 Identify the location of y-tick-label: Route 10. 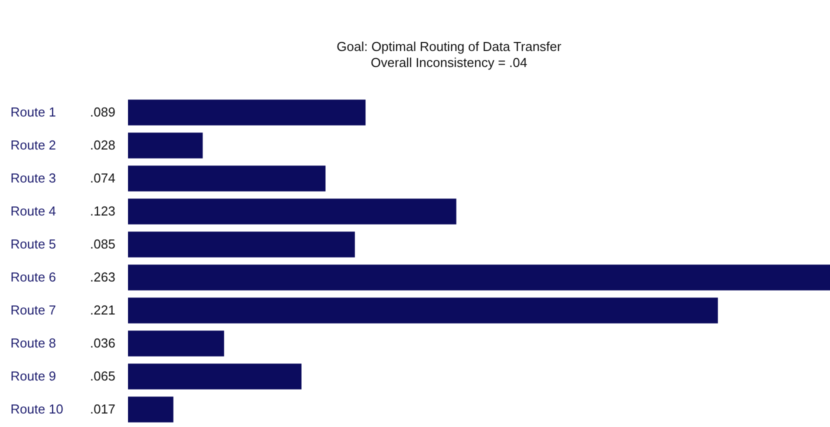
(37, 409).